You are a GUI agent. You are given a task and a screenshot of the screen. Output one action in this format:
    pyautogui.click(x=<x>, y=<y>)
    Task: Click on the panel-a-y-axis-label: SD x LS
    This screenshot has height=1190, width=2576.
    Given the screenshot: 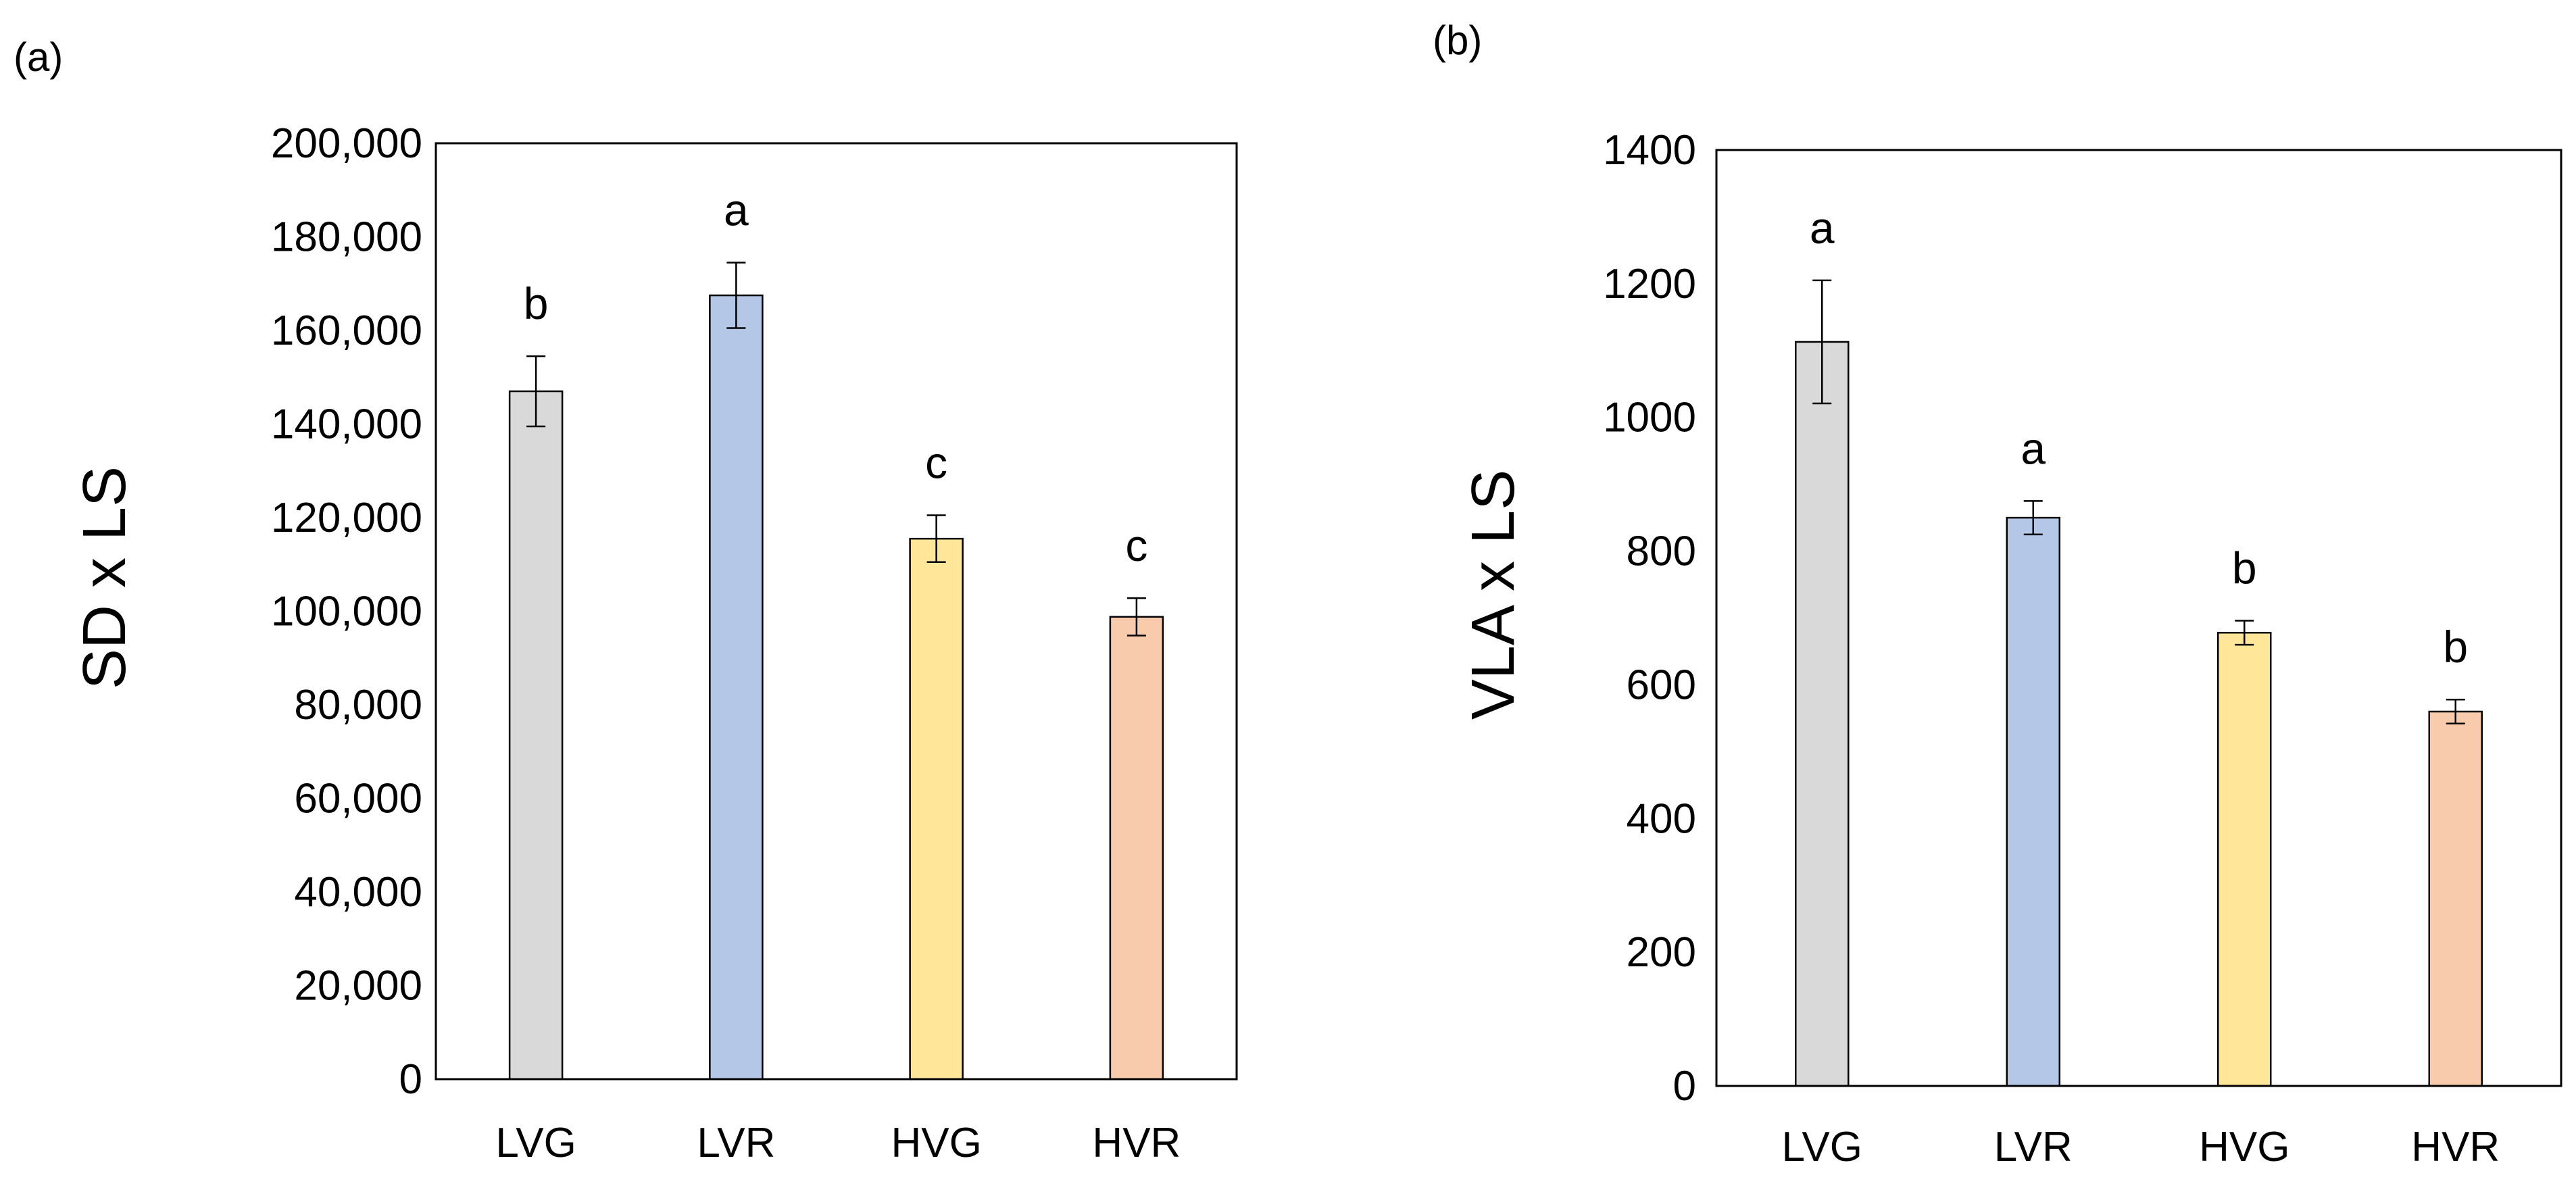 What is the action you would take?
    pyautogui.click(x=105, y=577)
    